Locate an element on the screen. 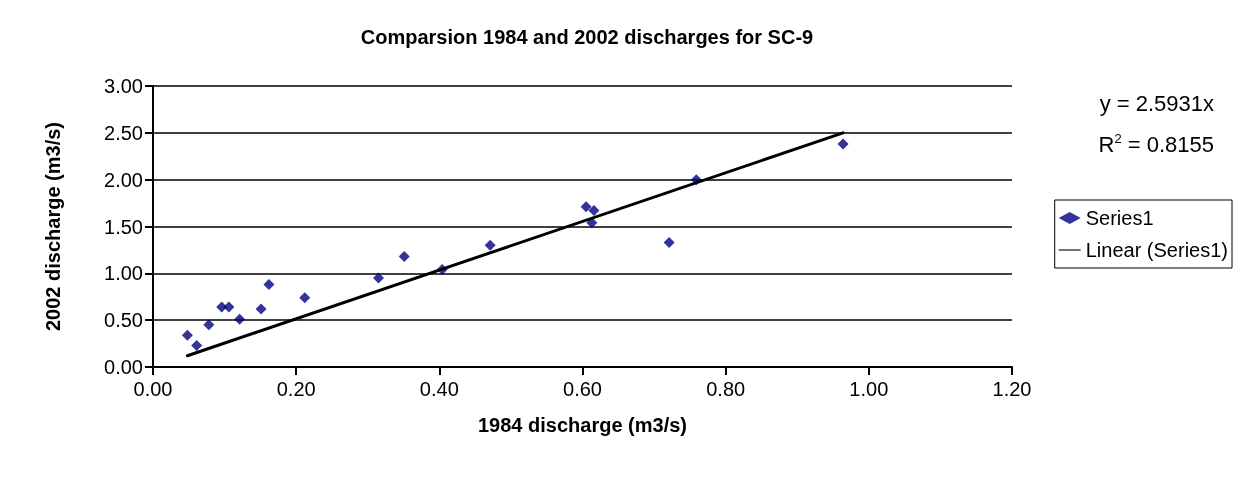 This screenshot has height=497, width=1236. y-tick-label: 1.50 is located at coordinates (123, 226).